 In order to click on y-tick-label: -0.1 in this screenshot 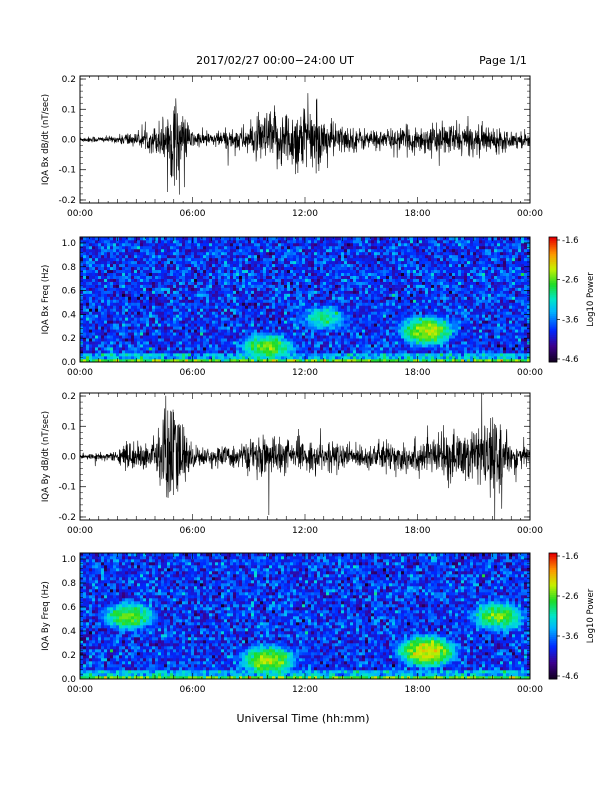, I will do `click(67, 171)`.